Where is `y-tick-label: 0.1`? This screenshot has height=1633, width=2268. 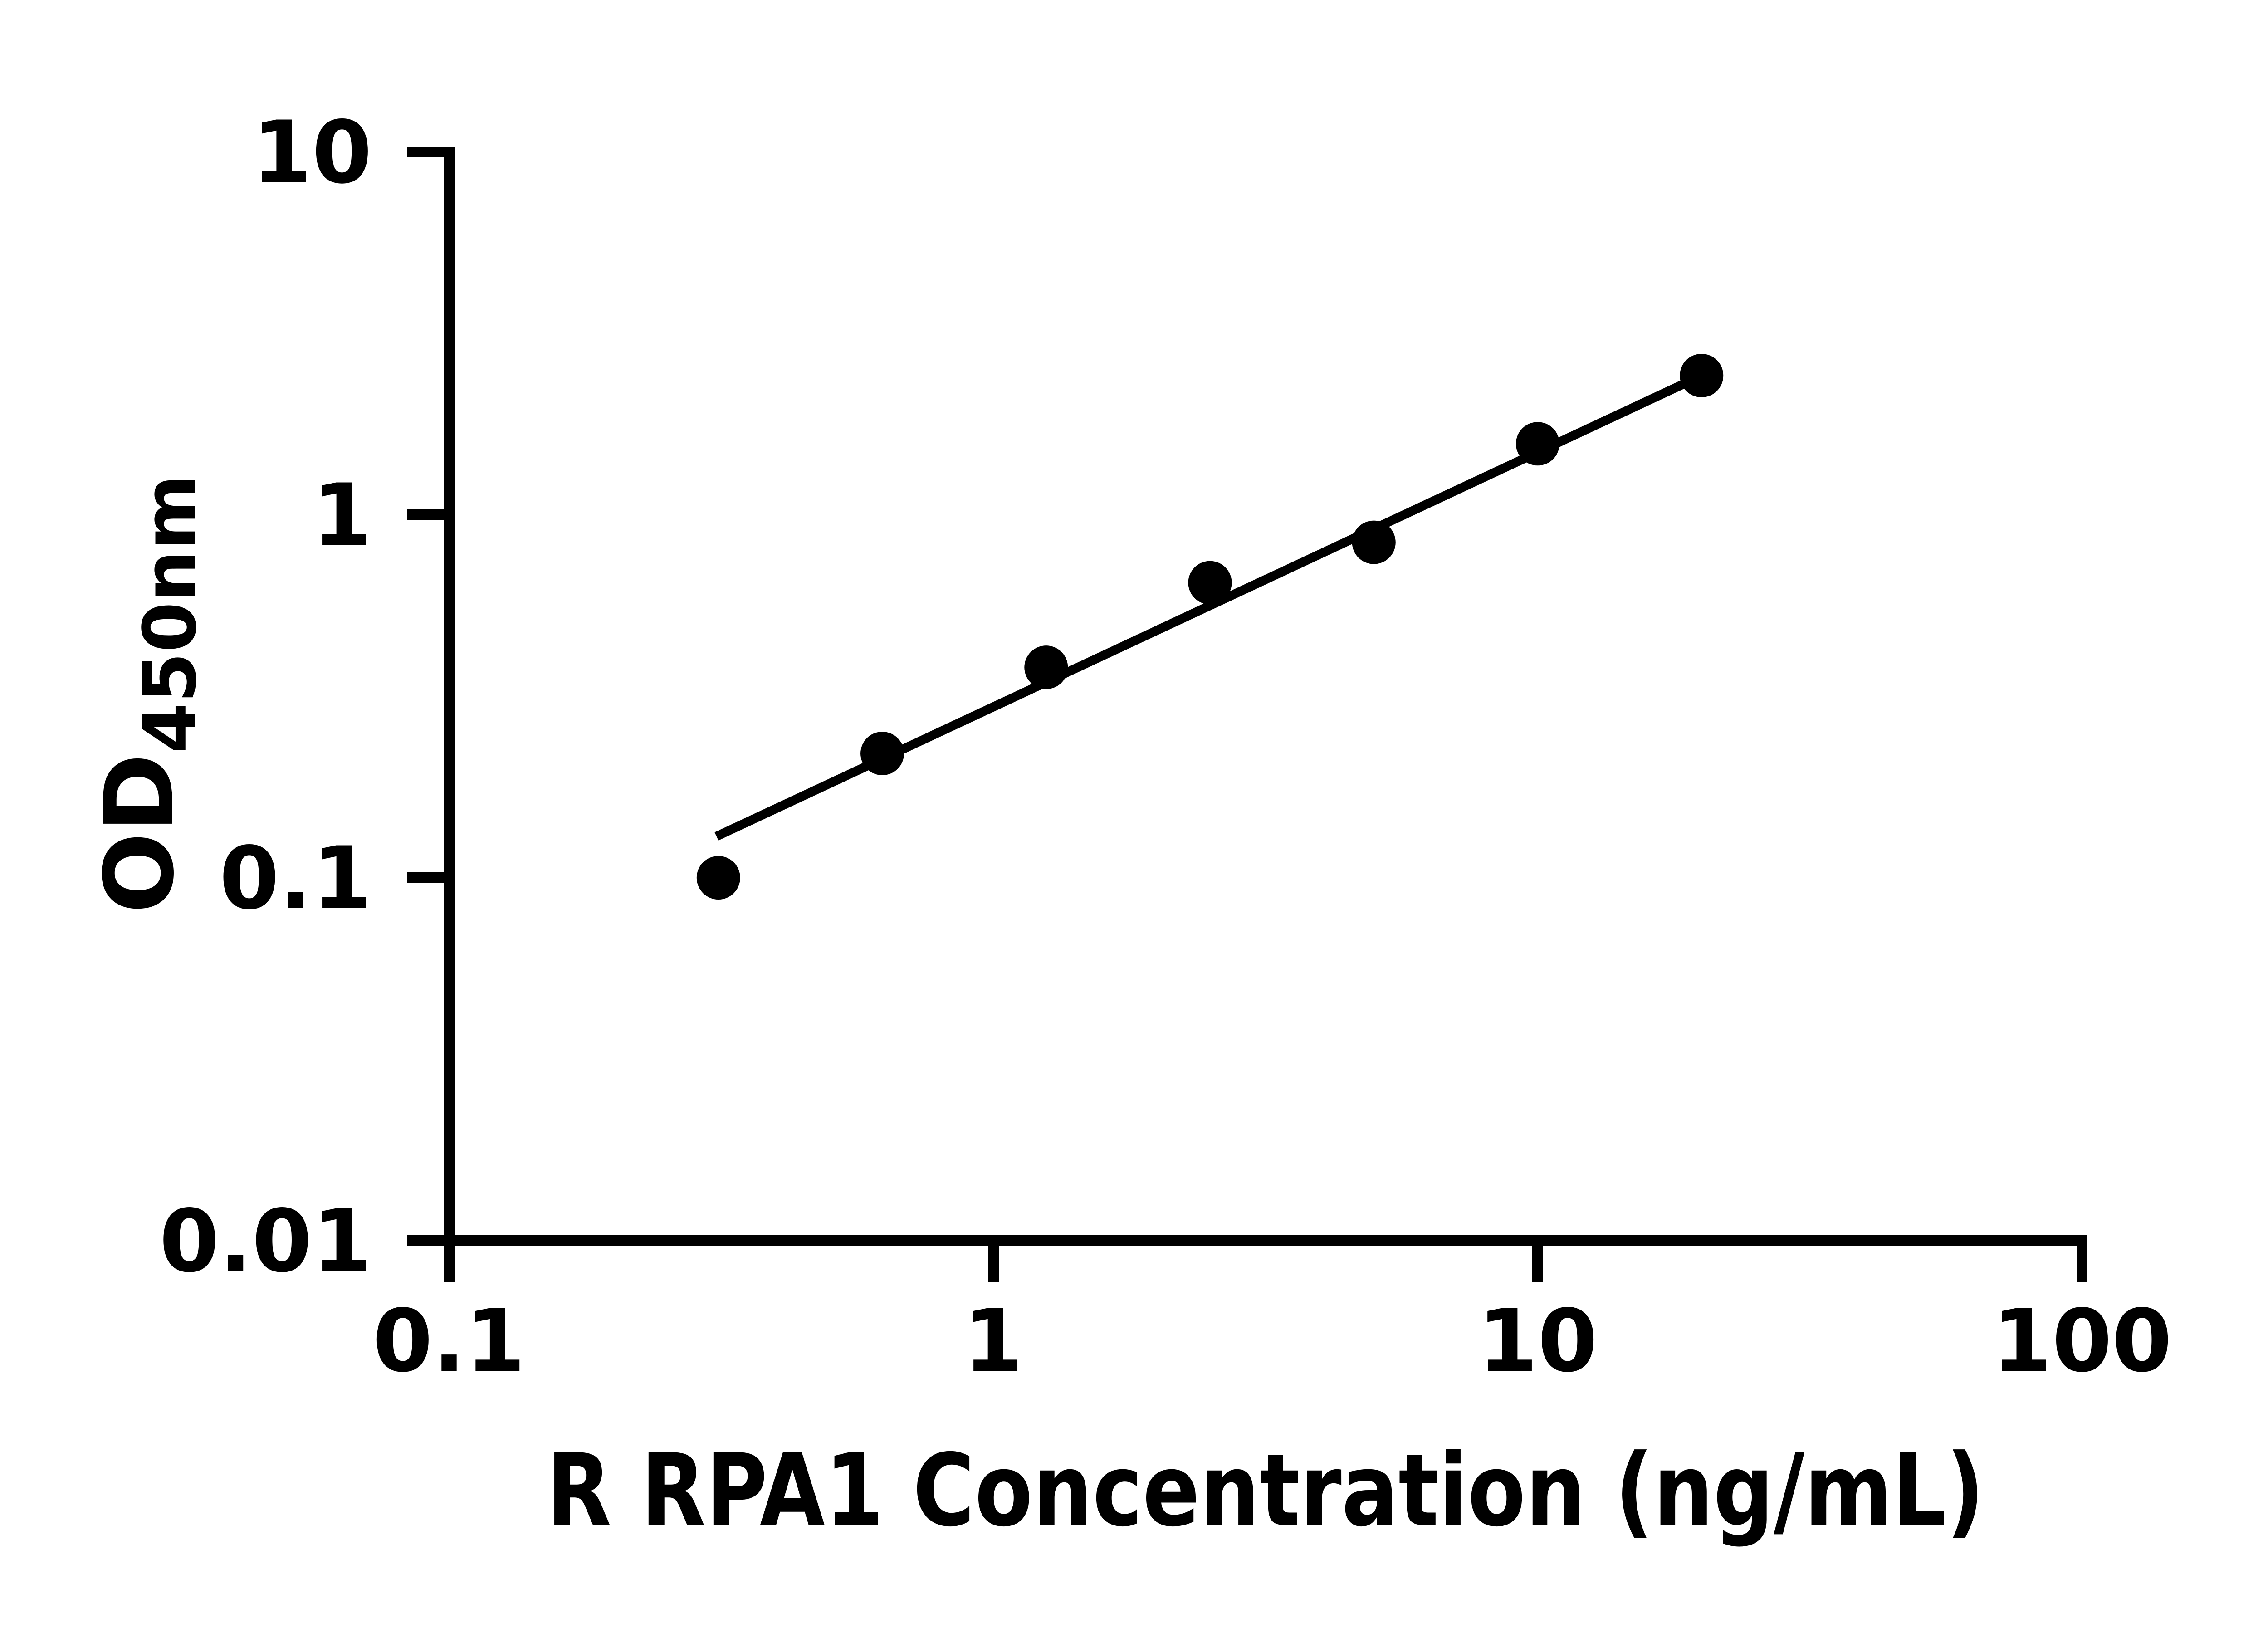
y-tick-label: 0.1 is located at coordinates (296, 878).